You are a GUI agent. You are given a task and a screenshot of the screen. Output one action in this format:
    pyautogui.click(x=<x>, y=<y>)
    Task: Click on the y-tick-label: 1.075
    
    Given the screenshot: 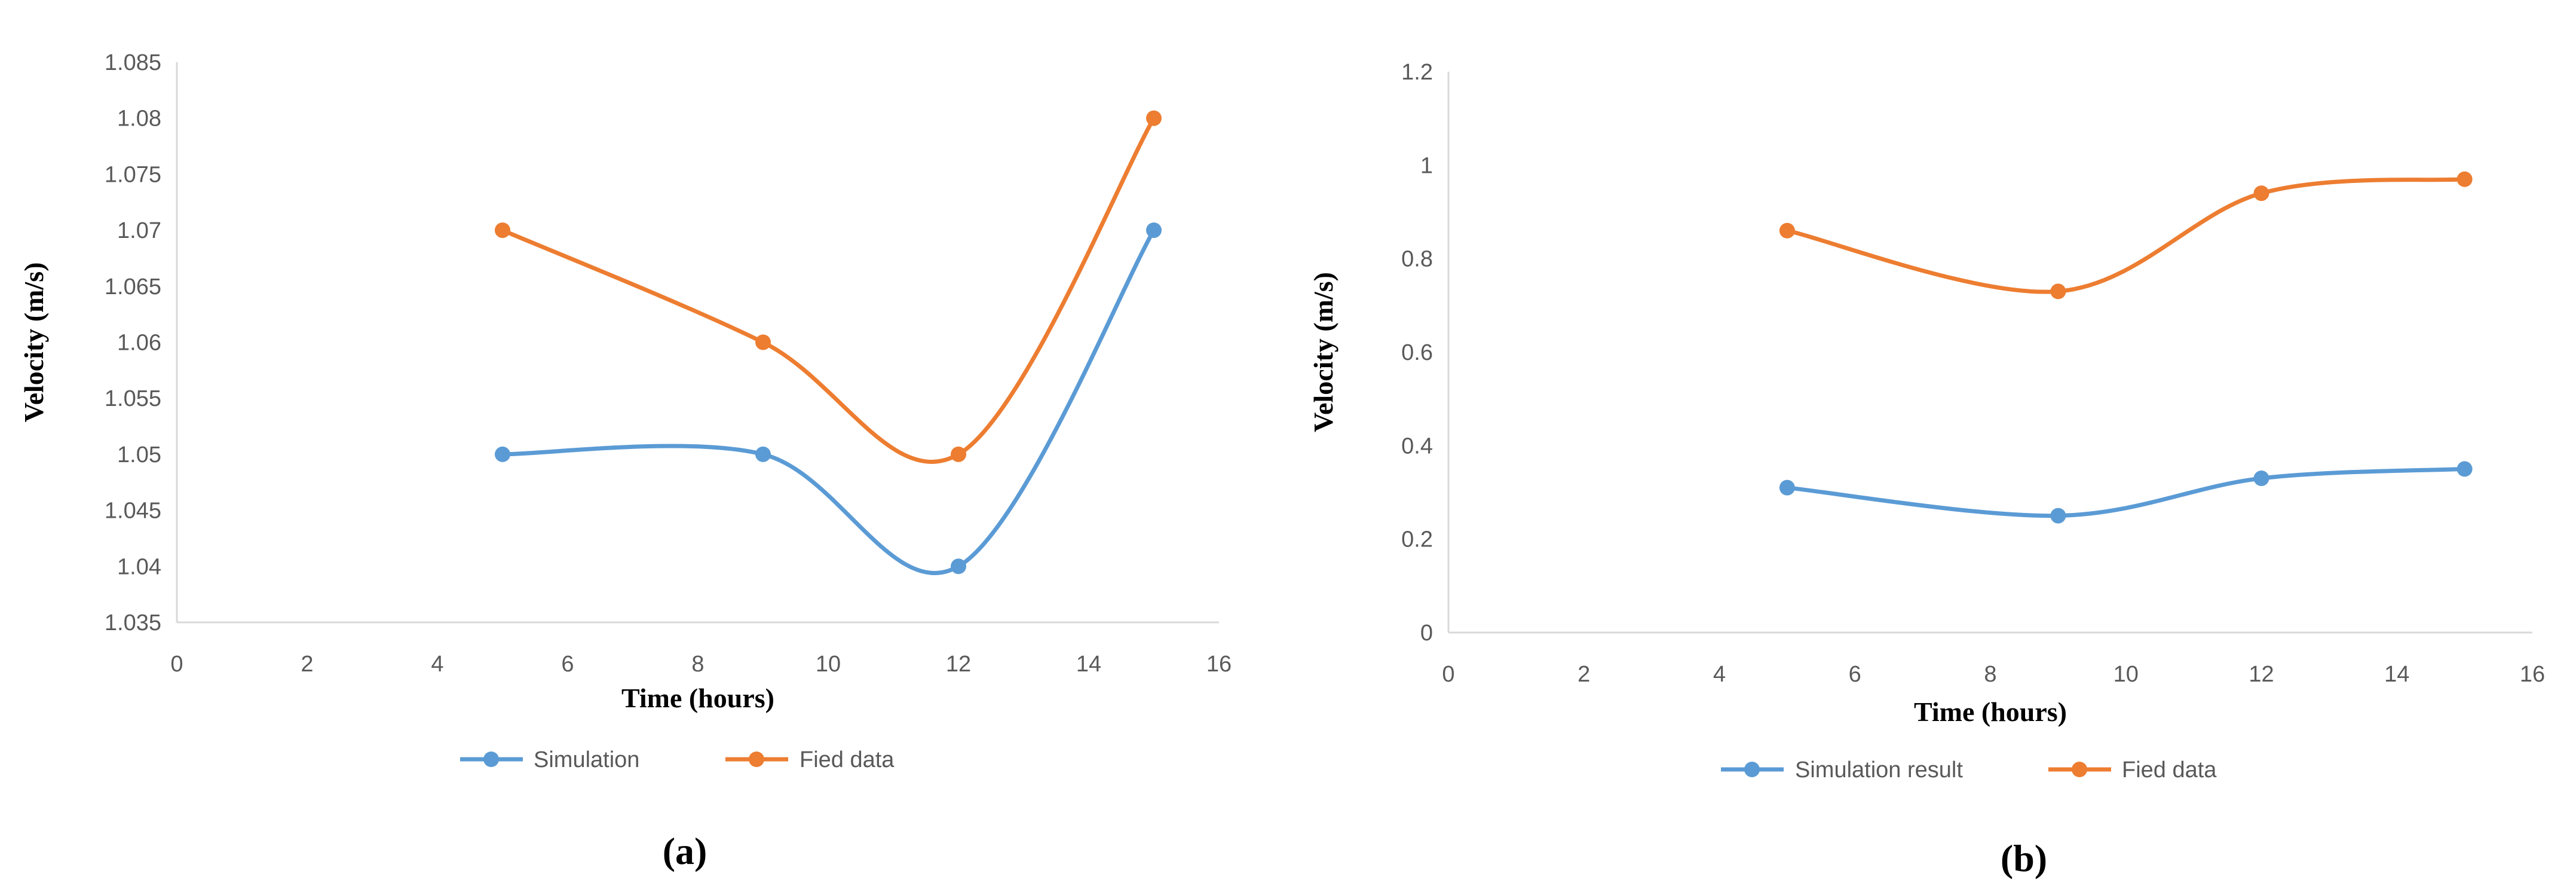 What is the action you would take?
    pyautogui.click(x=133, y=174)
    